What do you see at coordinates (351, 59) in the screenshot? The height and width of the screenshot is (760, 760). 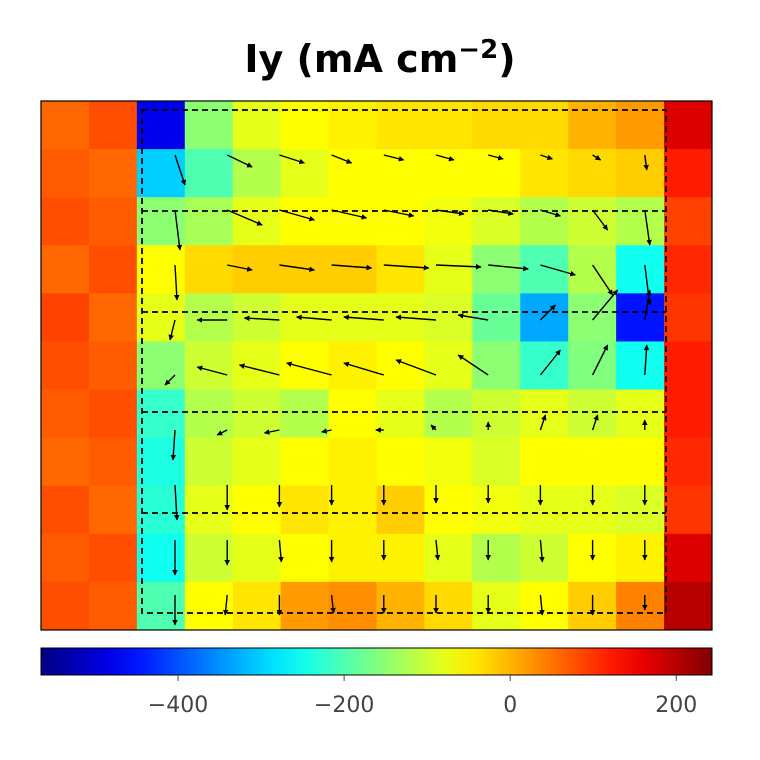 I see `title-text: Iy (mA cm` at bounding box center [351, 59].